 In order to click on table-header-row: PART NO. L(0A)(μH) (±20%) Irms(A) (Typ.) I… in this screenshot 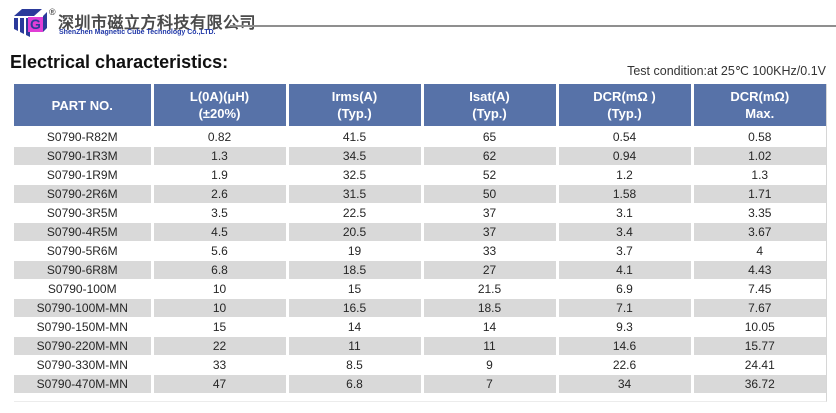, I will do `click(420, 106)`.